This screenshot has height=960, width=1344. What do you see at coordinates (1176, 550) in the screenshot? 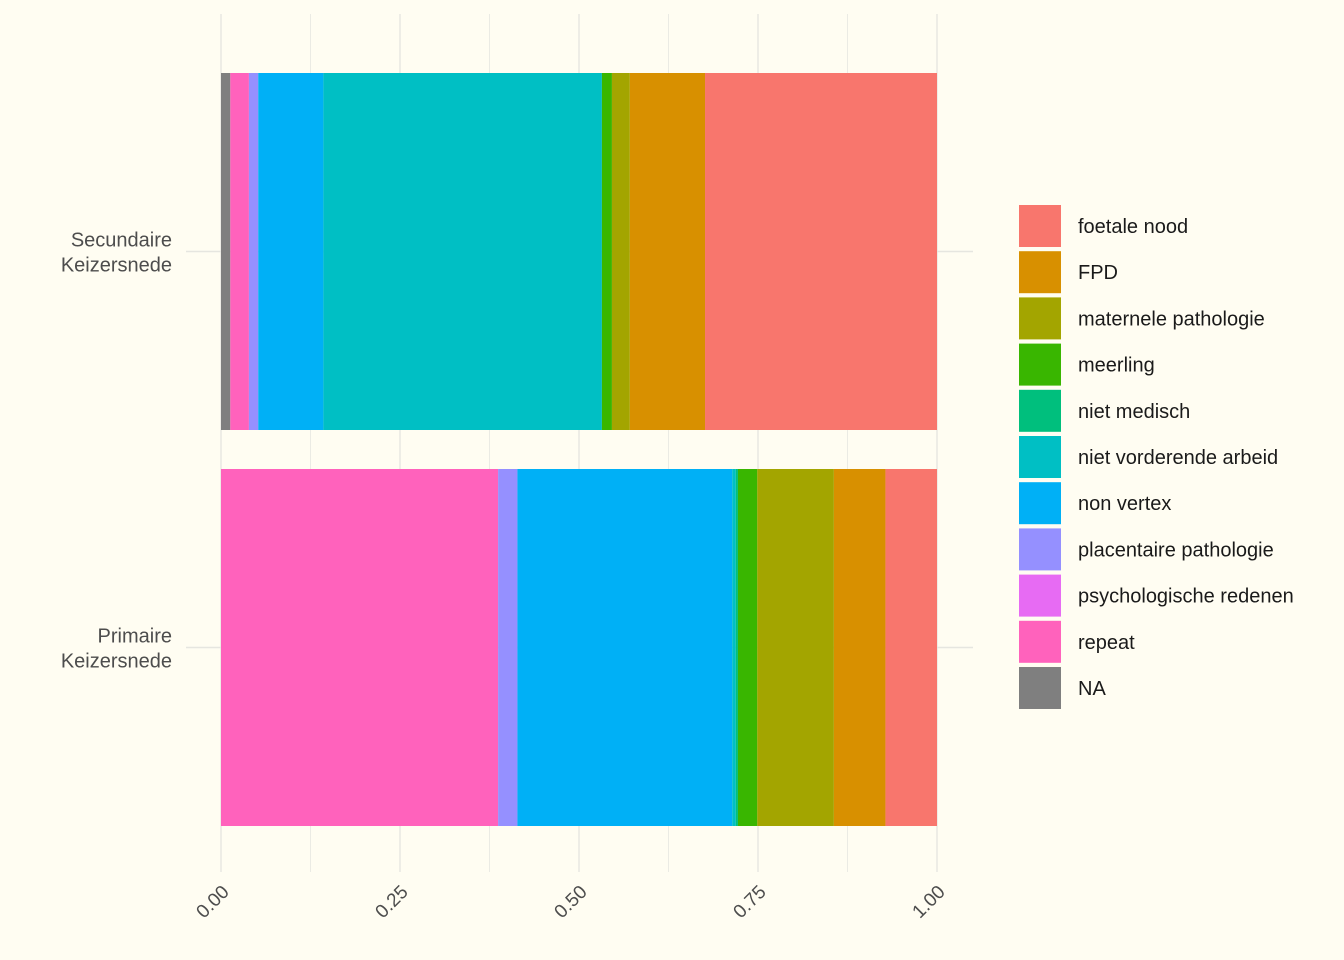
I see `legend-label: placentaire pathologie` at bounding box center [1176, 550].